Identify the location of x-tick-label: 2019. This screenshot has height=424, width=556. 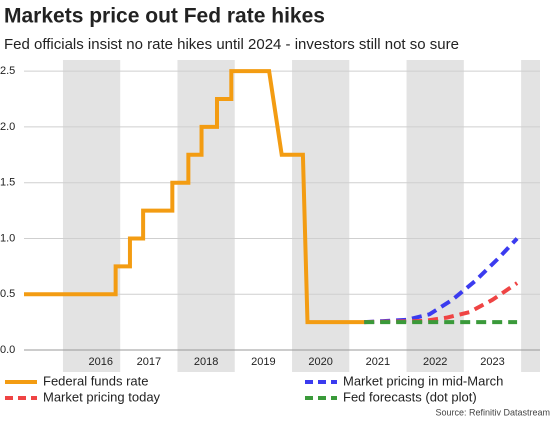
(263, 362).